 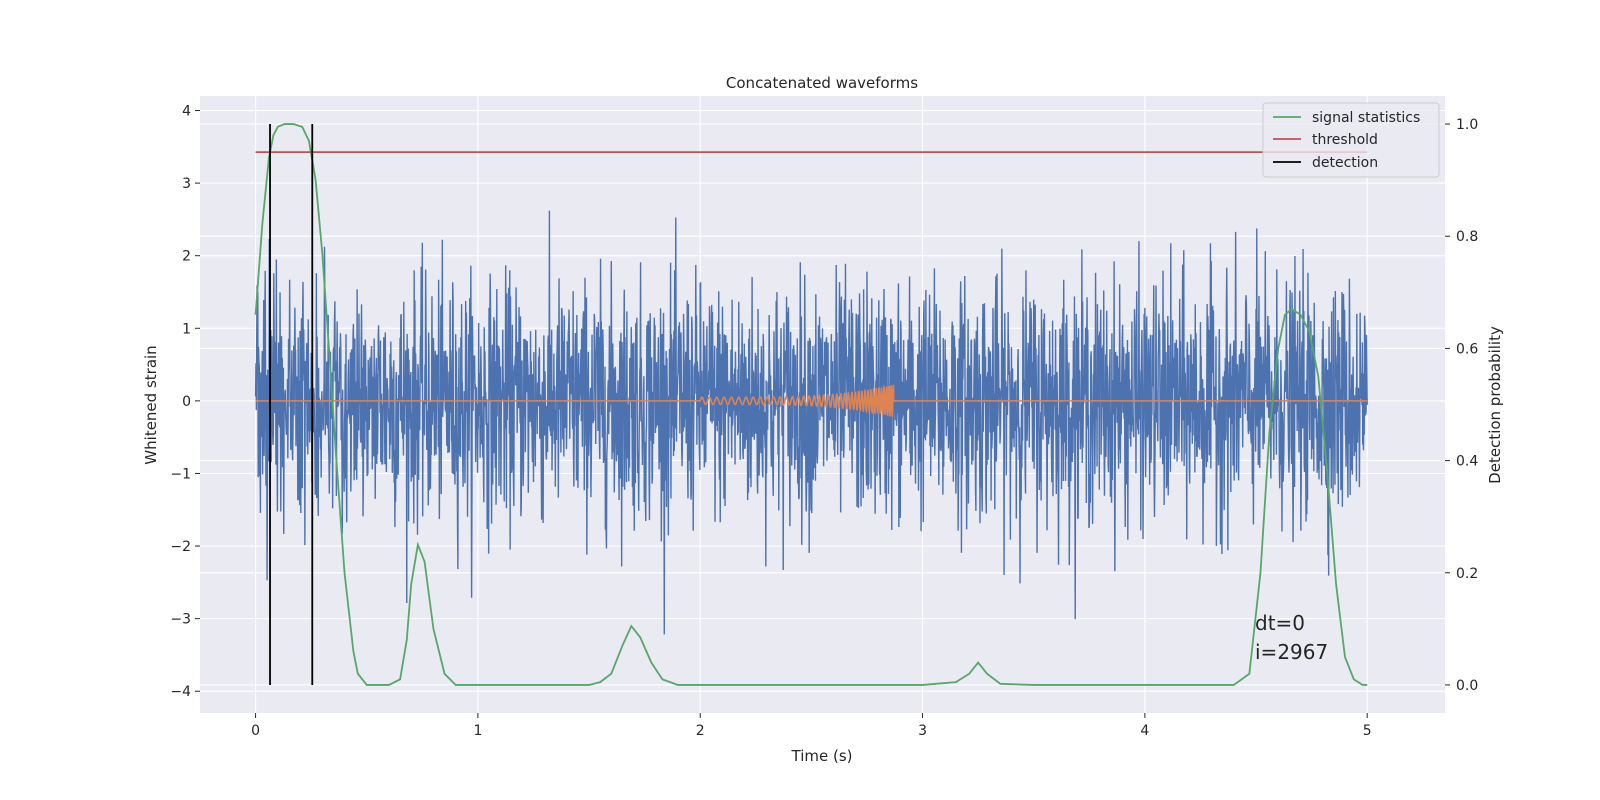 What do you see at coordinates (1345, 140) in the screenshot?
I see `legend-label-threshold: threshold` at bounding box center [1345, 140].